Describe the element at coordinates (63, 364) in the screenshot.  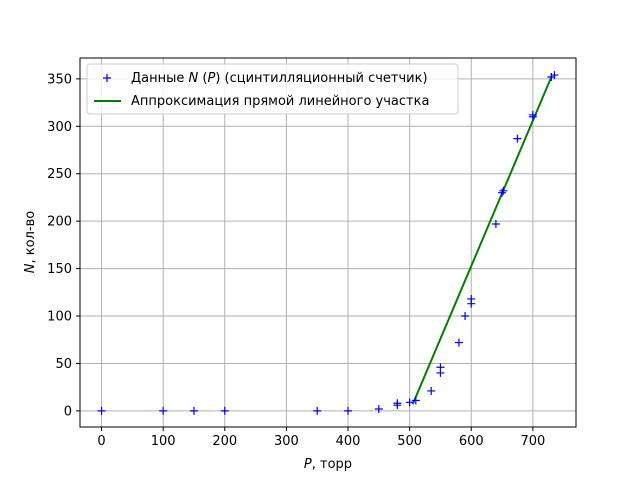
I see `y-tick-label: 50` at that location.